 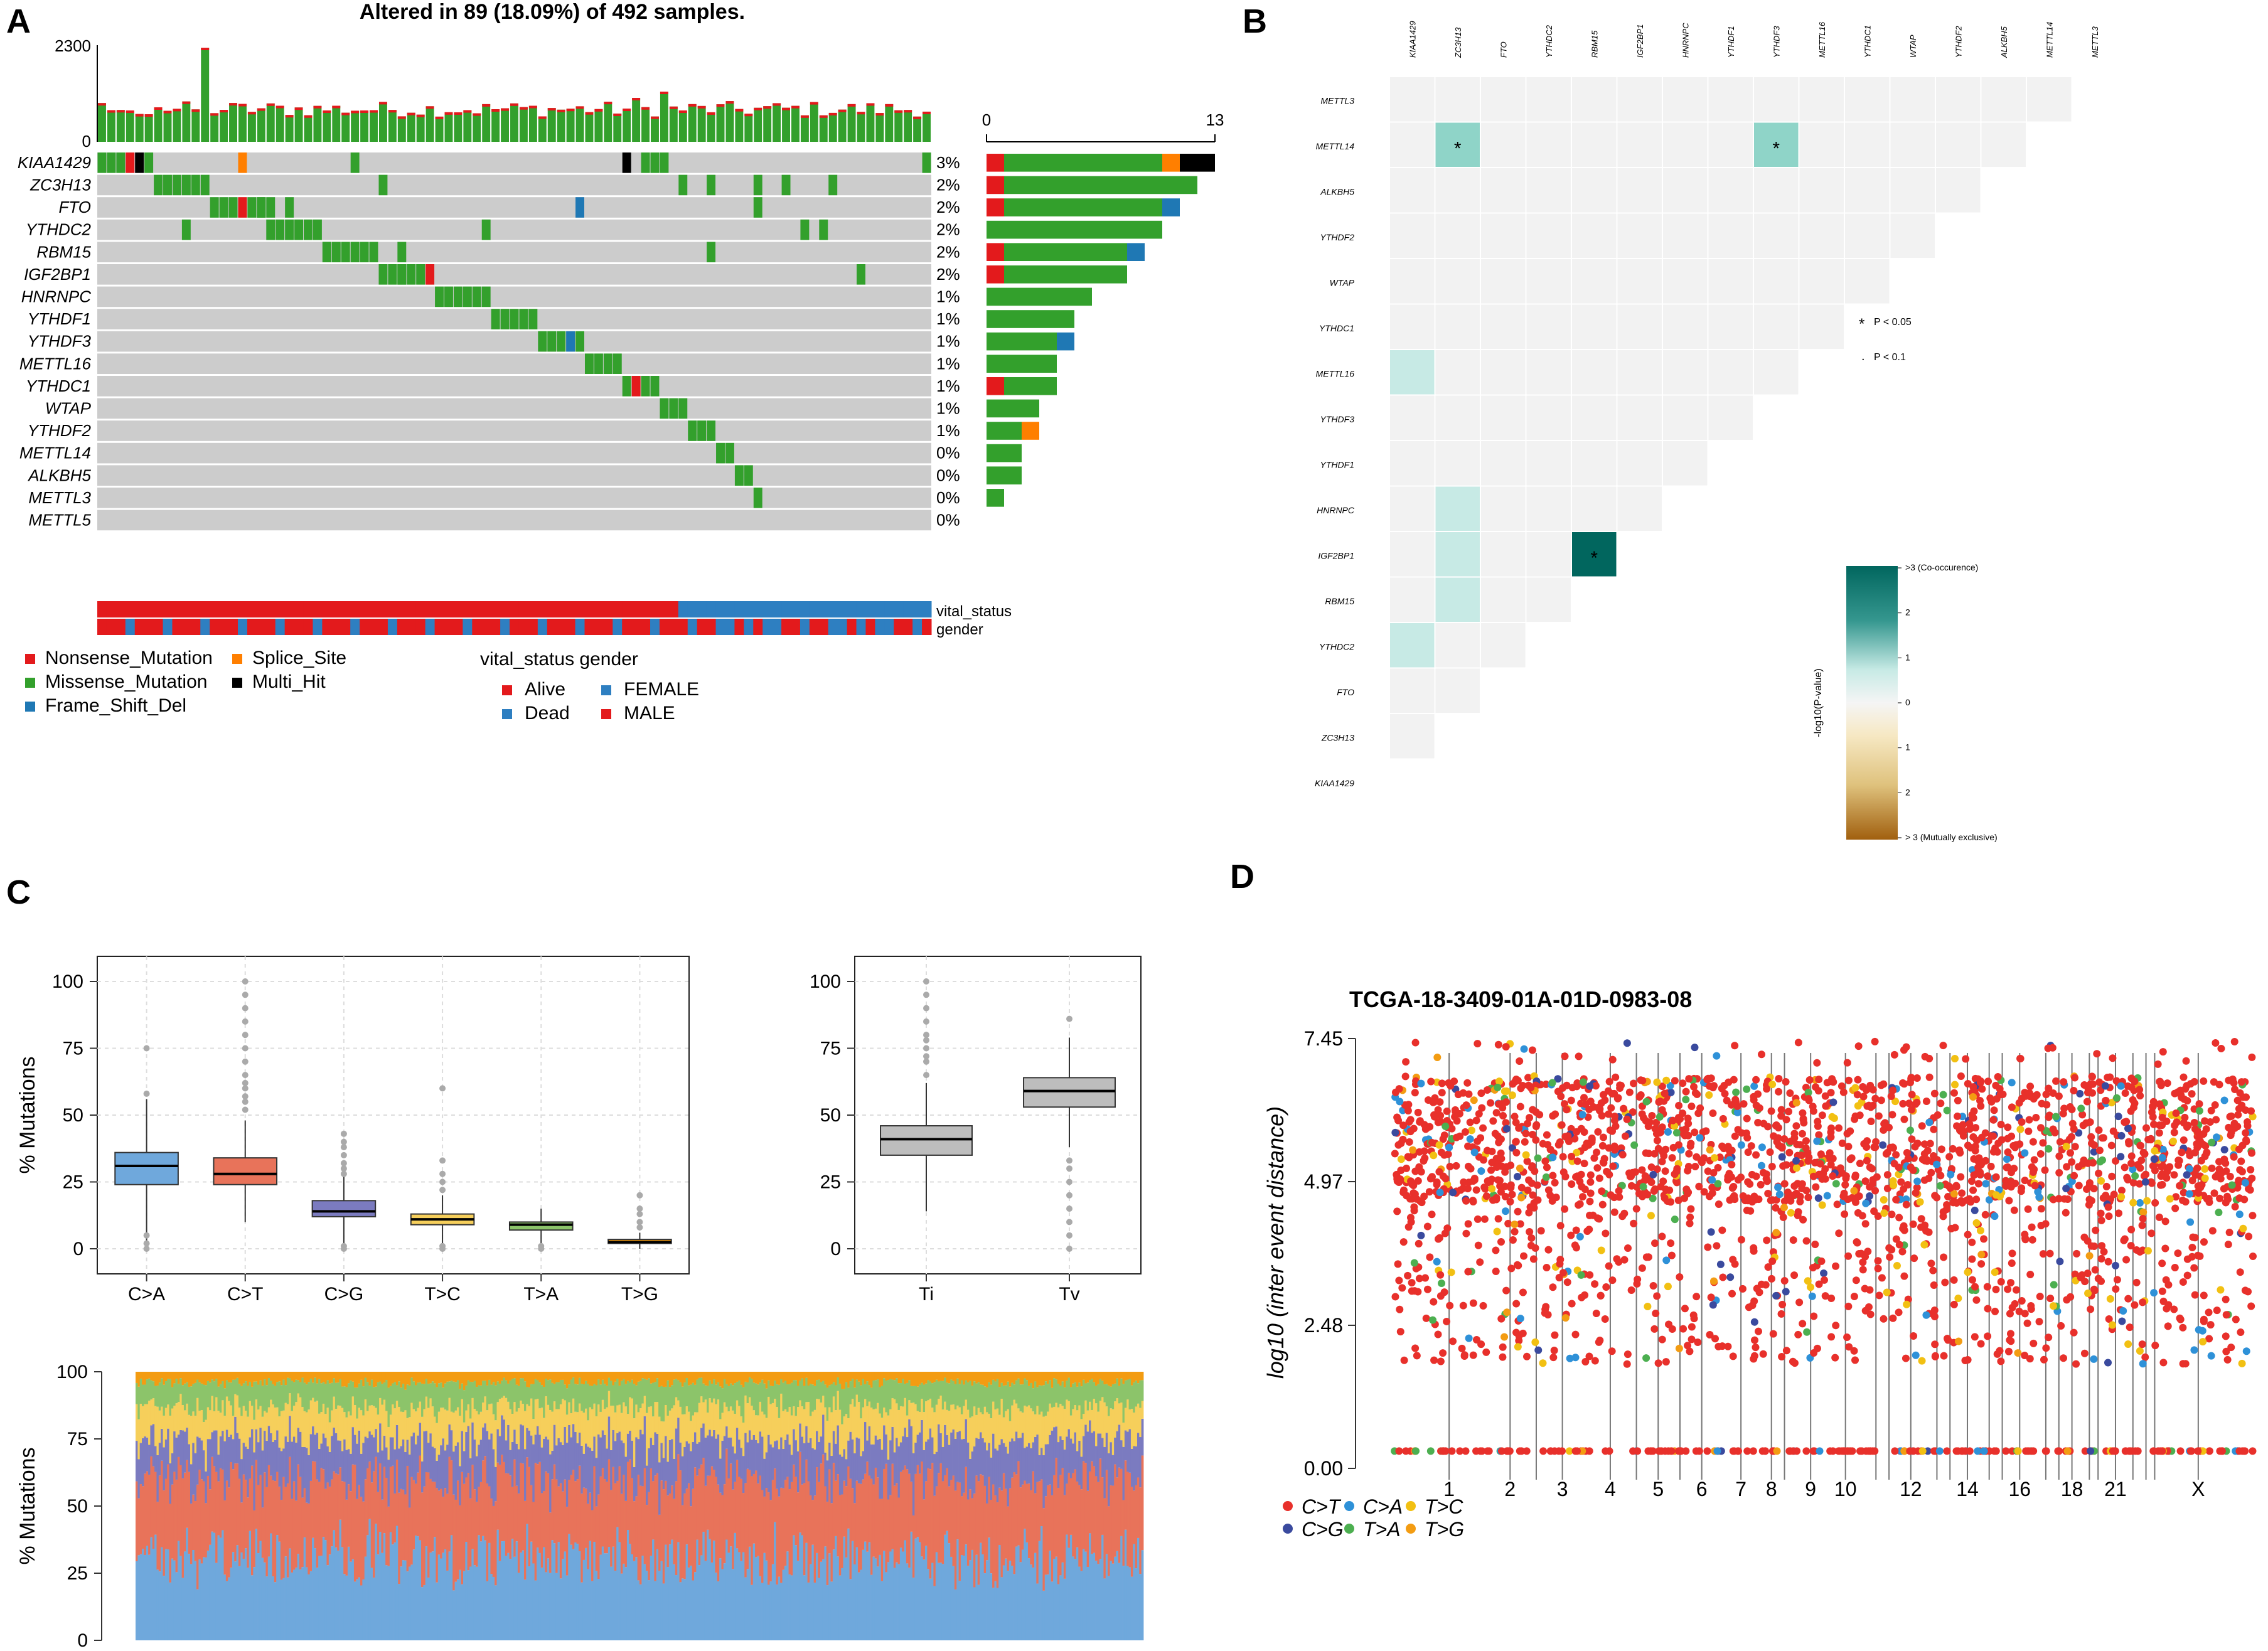 What do you see at coordinates (948, 497) in the screenshot?
I see `gene-percent: 0%` at bounding box center [948, 497].